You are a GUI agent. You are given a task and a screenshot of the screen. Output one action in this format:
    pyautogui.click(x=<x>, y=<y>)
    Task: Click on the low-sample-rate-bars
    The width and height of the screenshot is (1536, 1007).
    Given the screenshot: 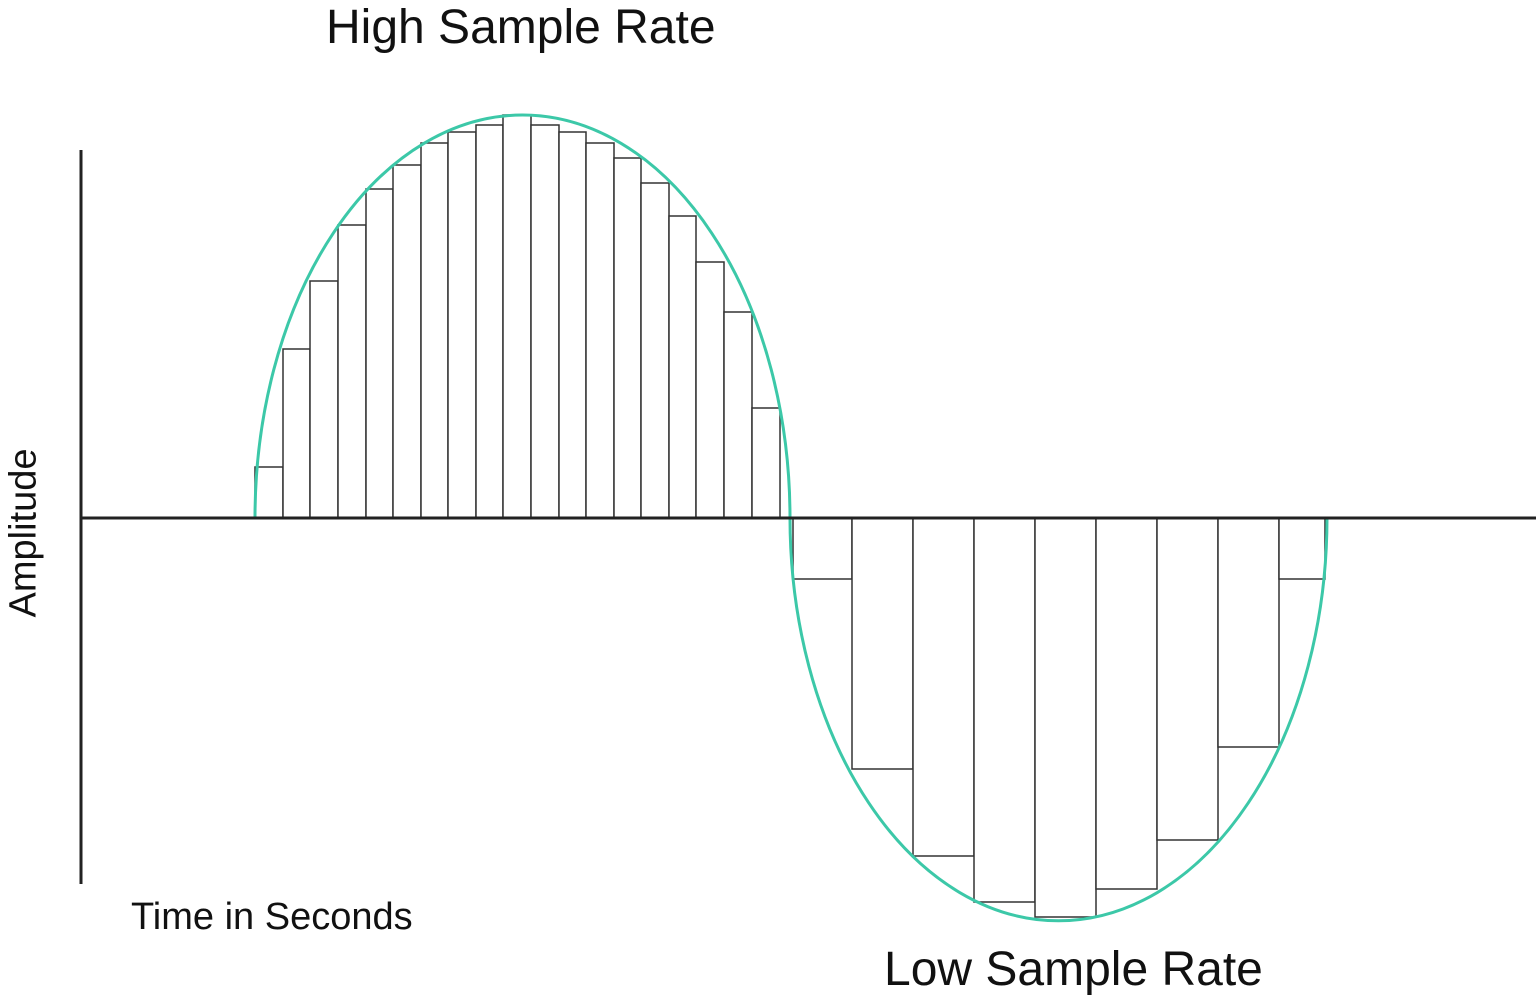 What is the action you would take?
    pyautogui.click(x=1059, y=717)
    